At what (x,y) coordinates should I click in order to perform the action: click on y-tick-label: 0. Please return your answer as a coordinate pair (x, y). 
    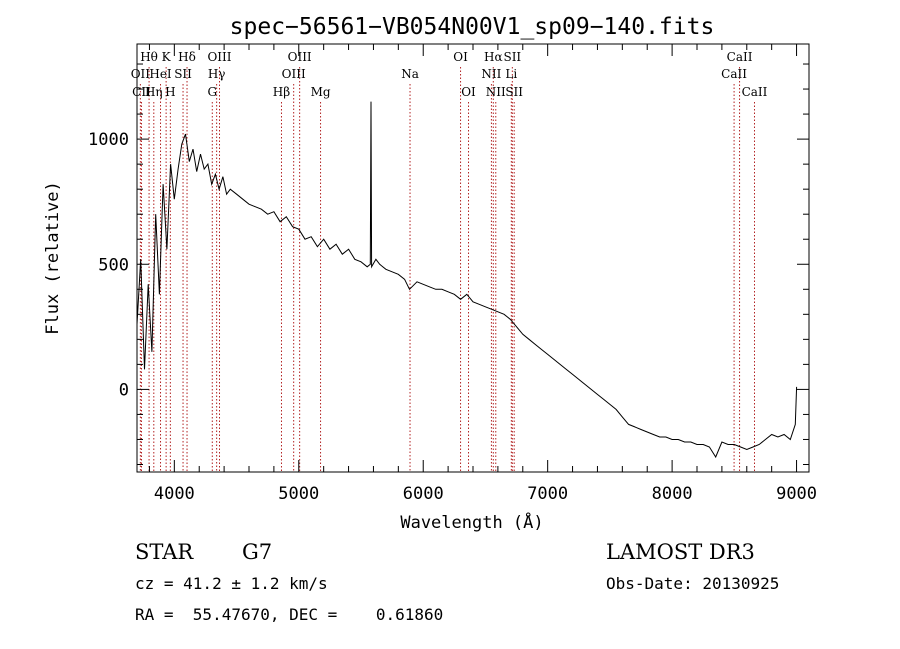
    Looking at the image, I should click on (124, 390).